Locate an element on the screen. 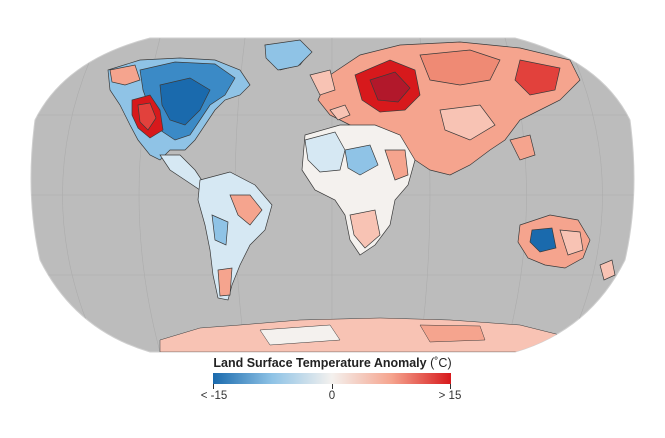 The image size is (665, 438). legend-title: Land Surface Temperature Anomaly (˚C) is located at coordinates (332, 363).